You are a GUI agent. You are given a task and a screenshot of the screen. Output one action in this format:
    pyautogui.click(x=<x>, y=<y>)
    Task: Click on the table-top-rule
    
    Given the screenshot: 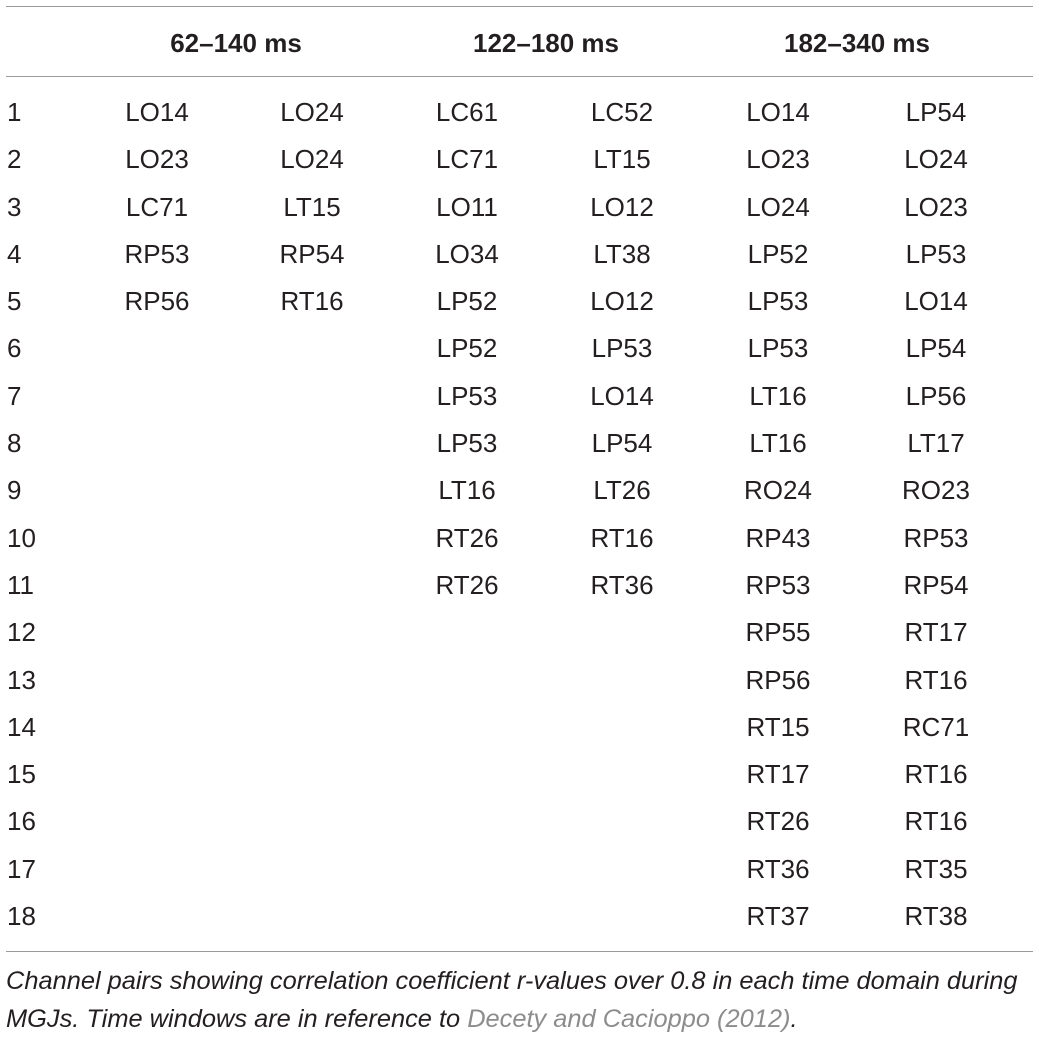 What is the action you would take?
    pyautogui.click(x=519, y=6)
    